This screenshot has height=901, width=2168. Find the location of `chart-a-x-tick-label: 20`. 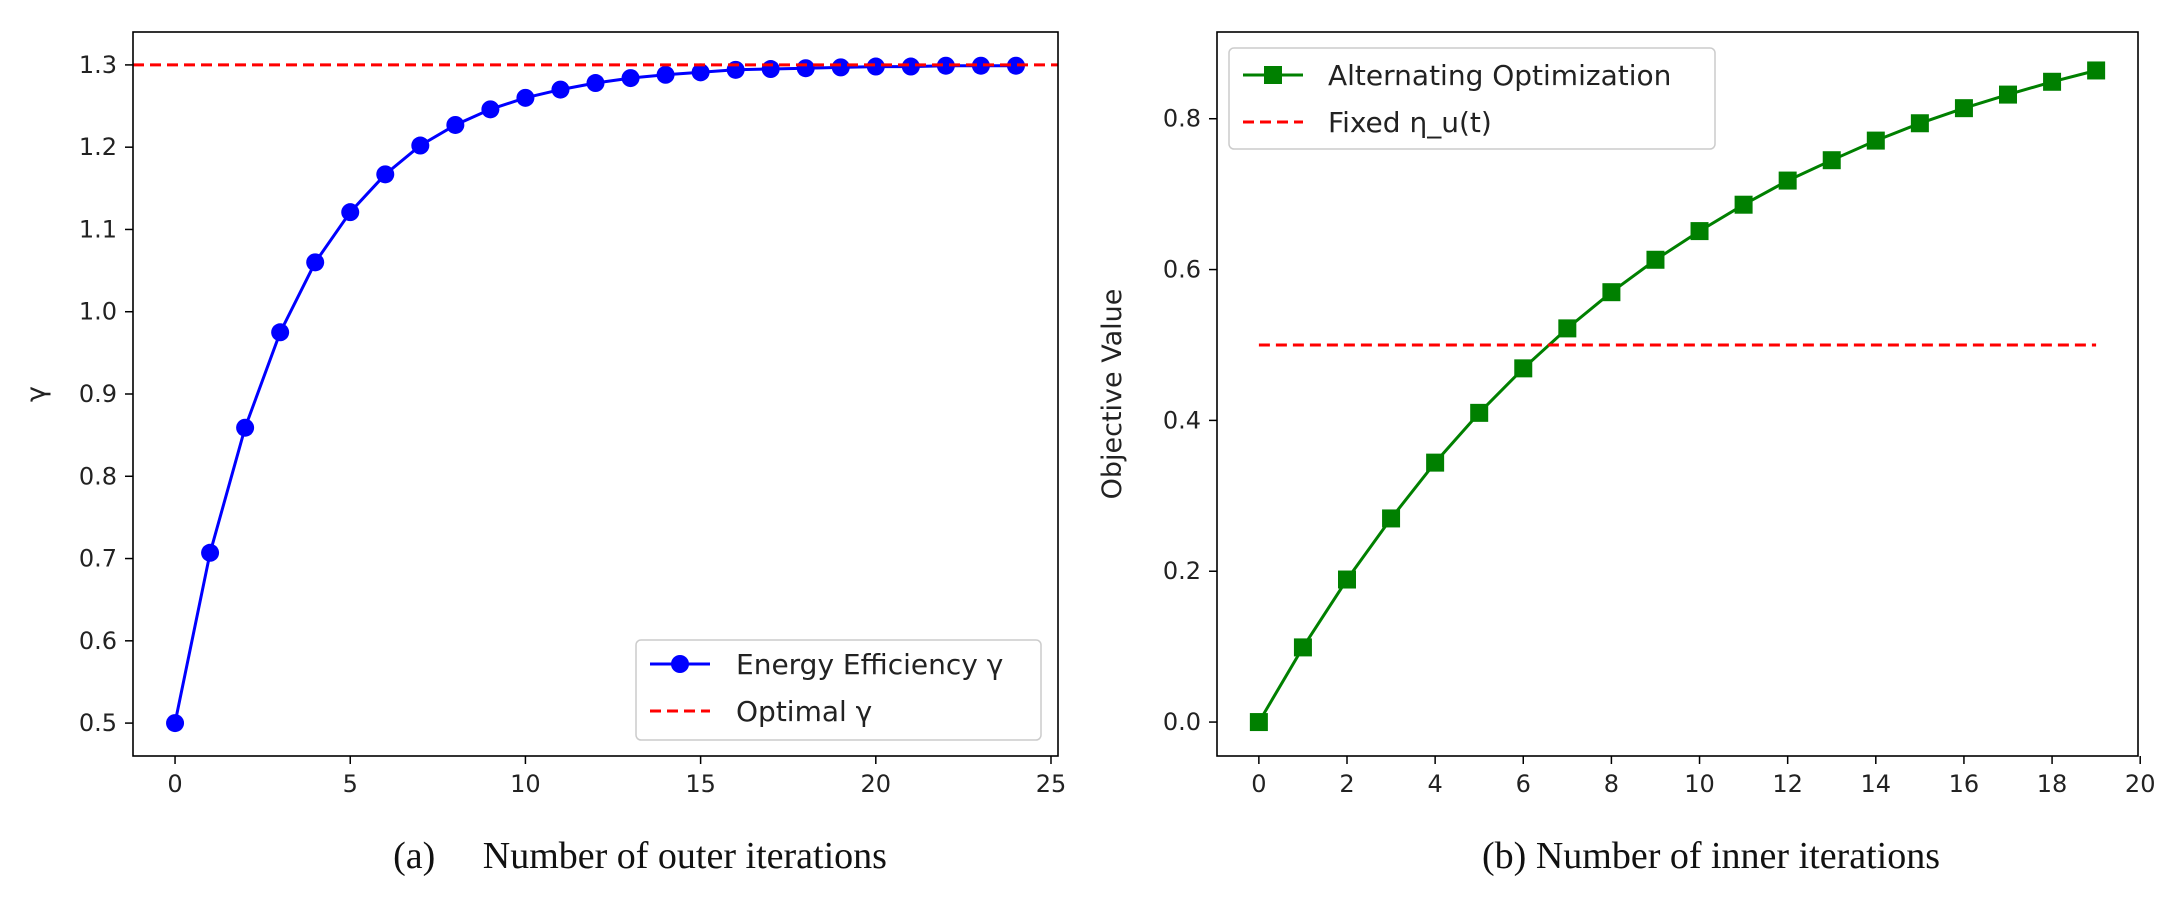

chart-a-x-tick-label: 20 is located at coordinates (876, 784).